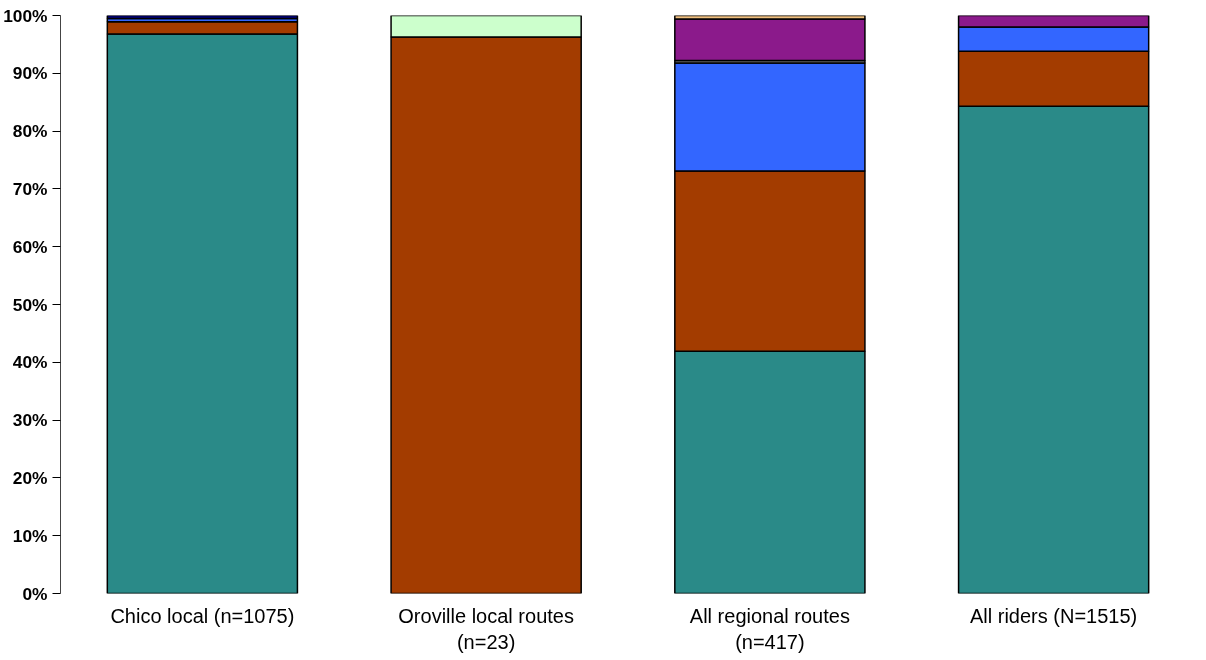 This screenshot has height=660, width=1206. I want to click on y-tick-label: 0%, so click(35, 593).